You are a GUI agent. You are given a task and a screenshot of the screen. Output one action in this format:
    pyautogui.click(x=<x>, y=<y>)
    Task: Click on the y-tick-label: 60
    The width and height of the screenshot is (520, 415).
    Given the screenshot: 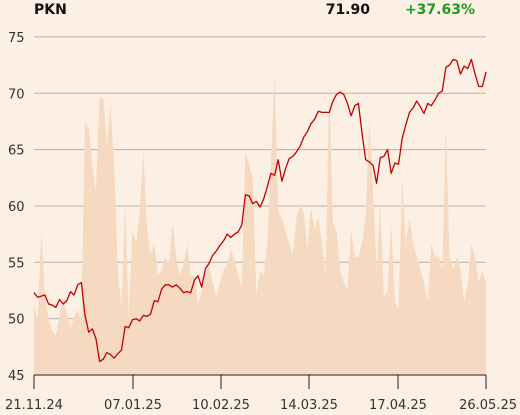 What is the action you would take?
    pyautogui.click(x=16, y=207)
    